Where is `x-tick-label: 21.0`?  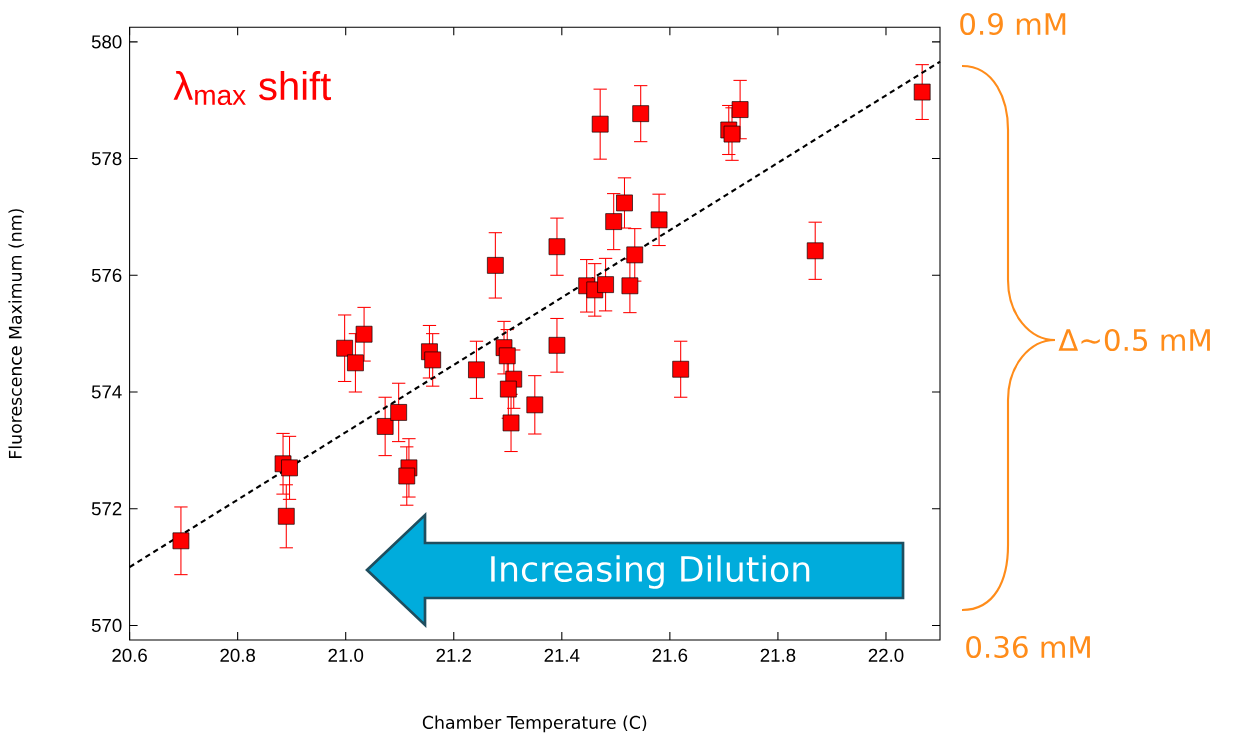
x-tick-label: 21.0 is located at coordinates (346, 655).